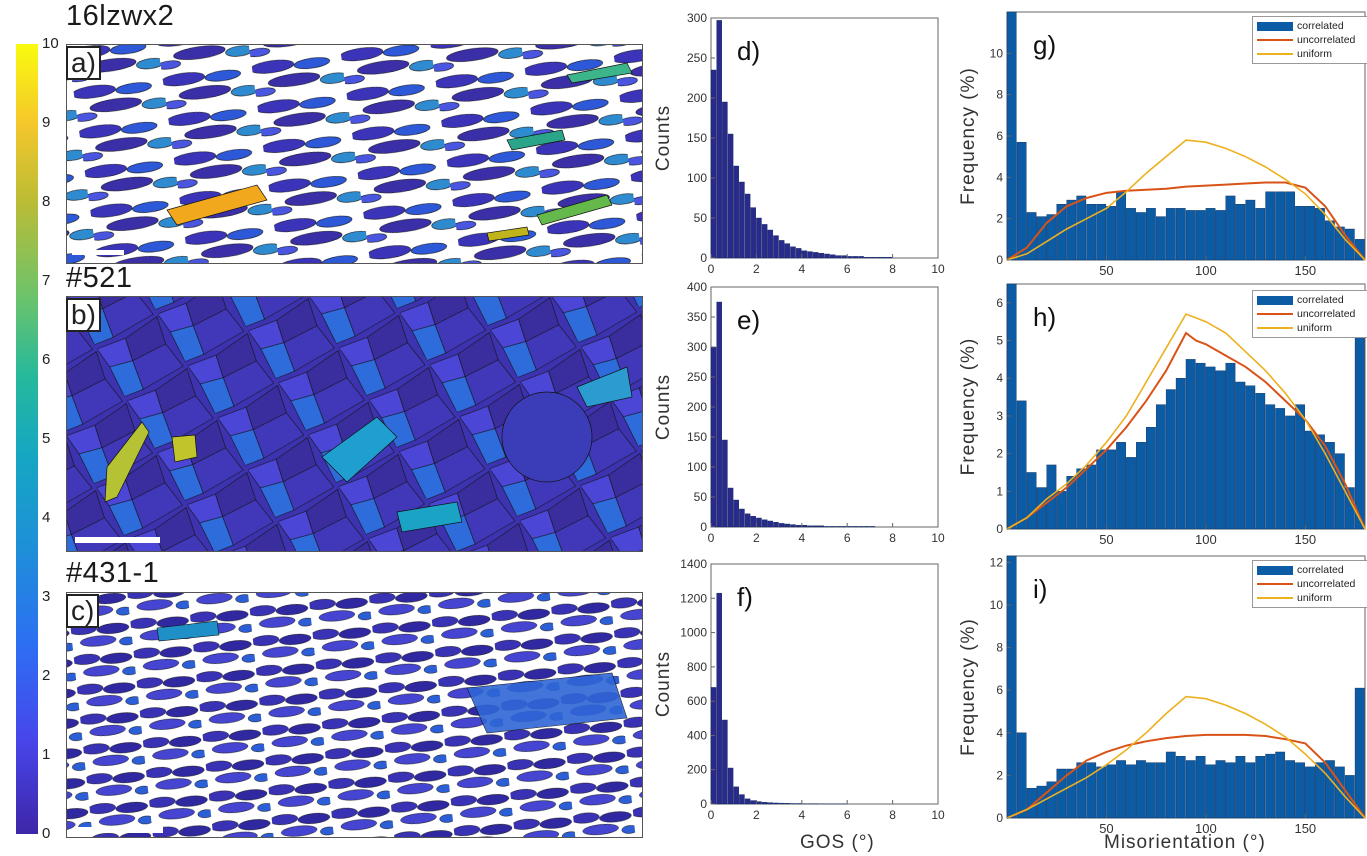  What do you see at coordinates (46, 596) in the screenshot?
I see `colorbar-tick: 3` at bounding box center [46, 596].